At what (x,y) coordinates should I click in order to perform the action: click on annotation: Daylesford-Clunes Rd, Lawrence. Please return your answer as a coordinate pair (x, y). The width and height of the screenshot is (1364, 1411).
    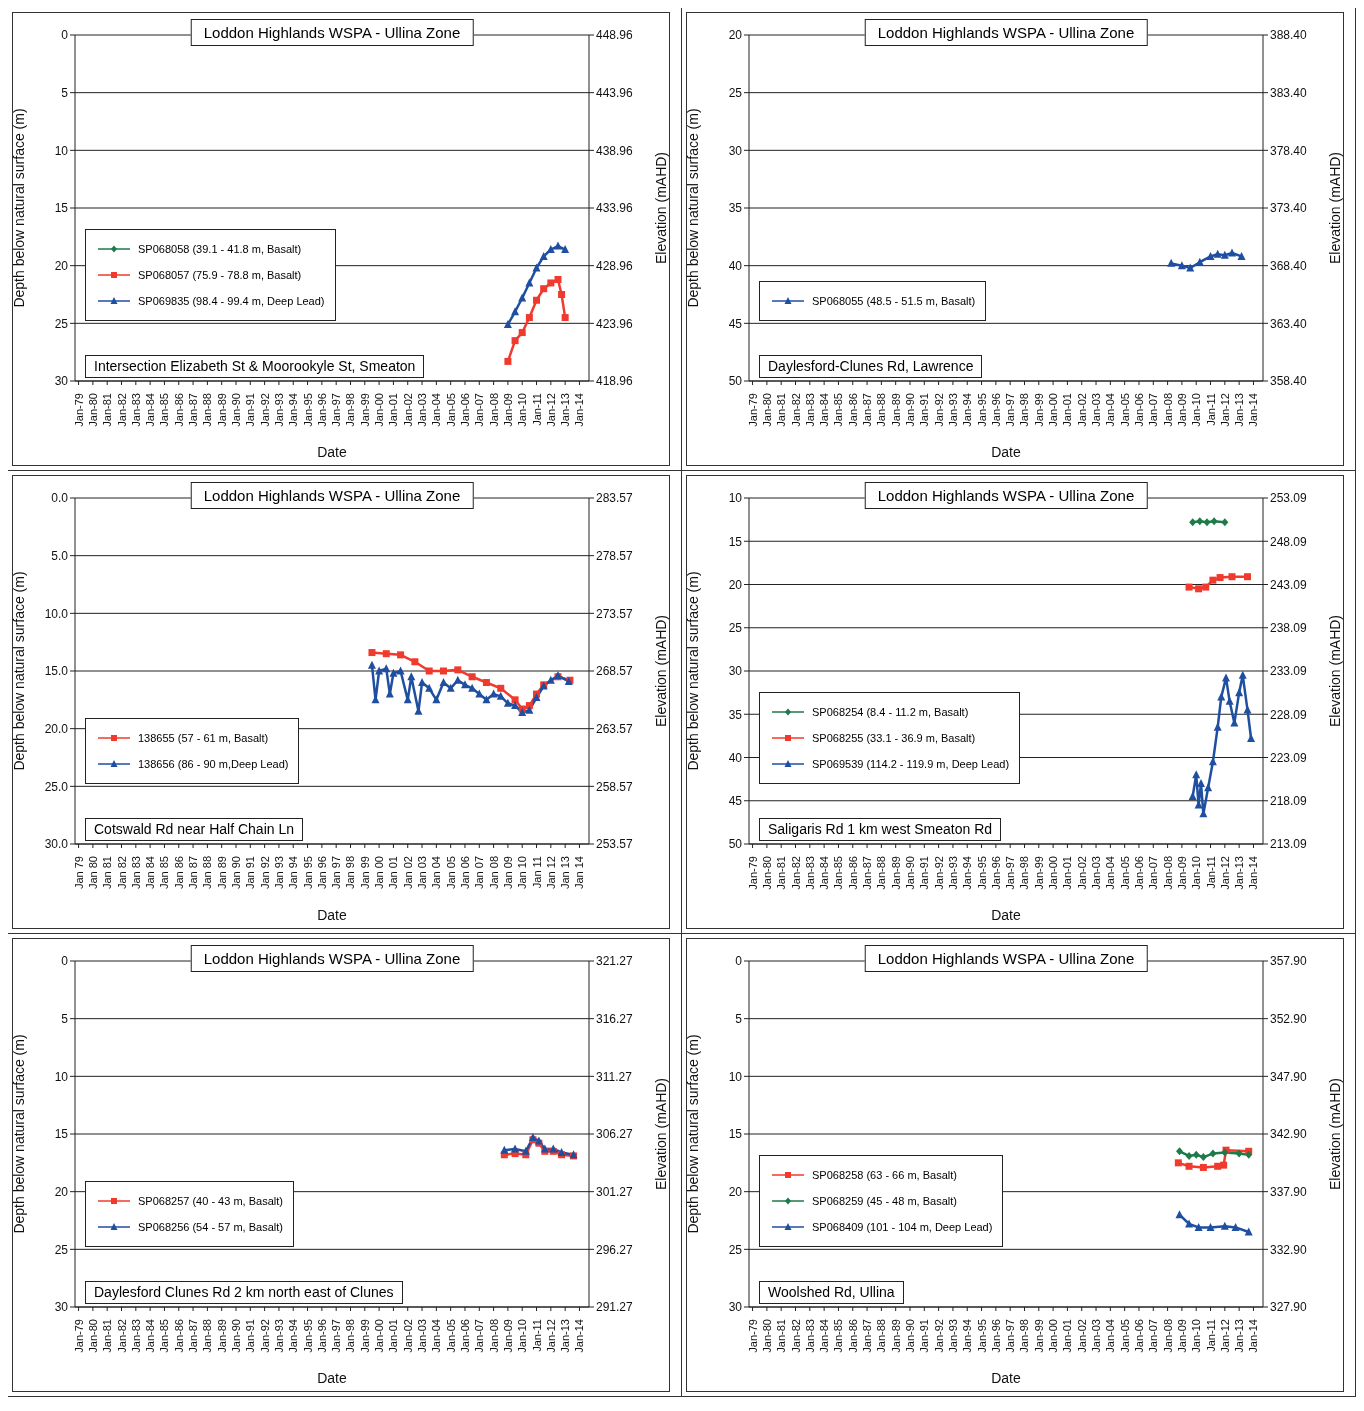
    Looking at the image, I should click on (871, 366).